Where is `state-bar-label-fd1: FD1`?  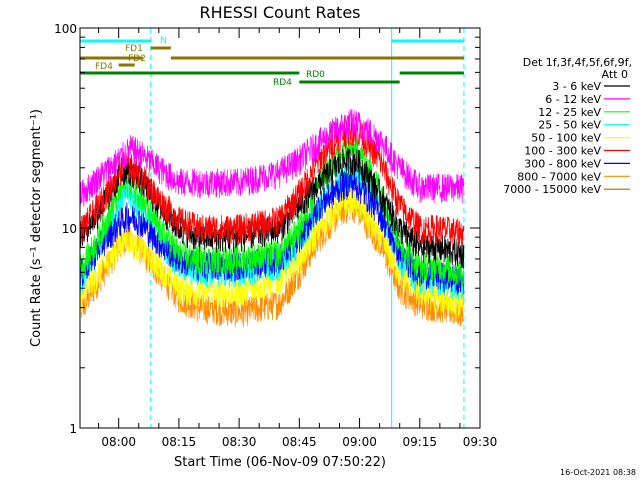
state-bar-label-fd1: FD1 is located at coordinates (134, 49).